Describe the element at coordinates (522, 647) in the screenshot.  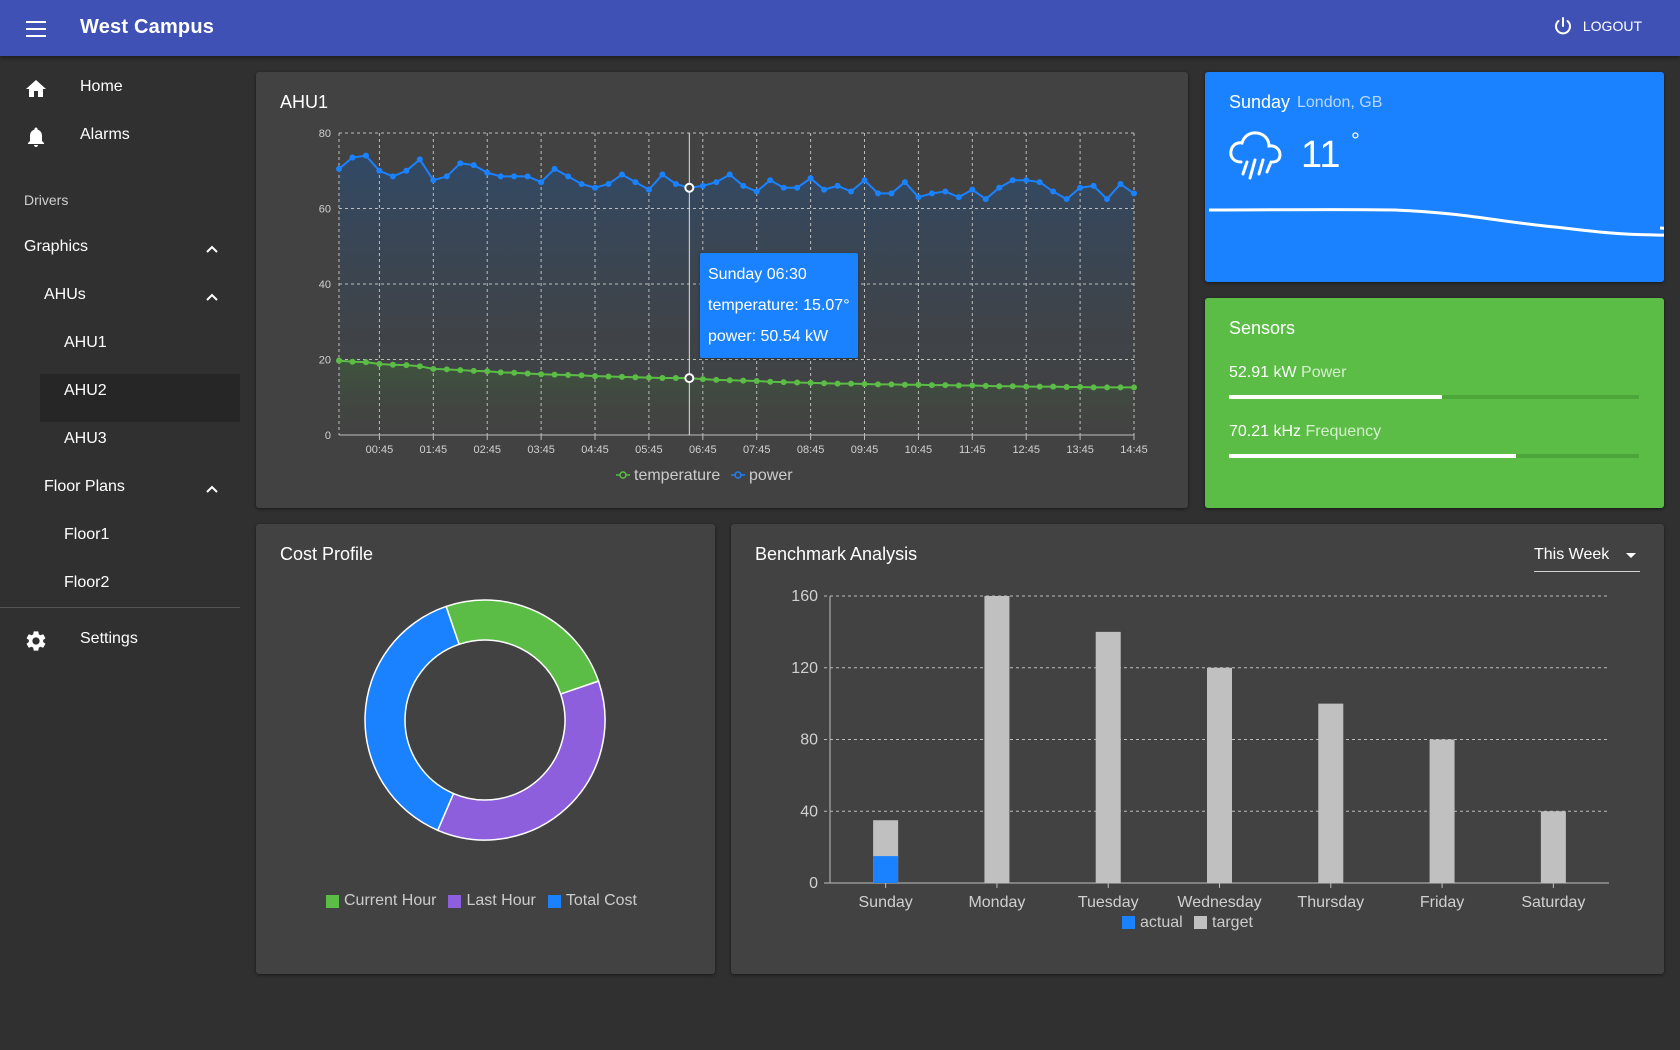
I see `donut-slice-current-hour` at that location.